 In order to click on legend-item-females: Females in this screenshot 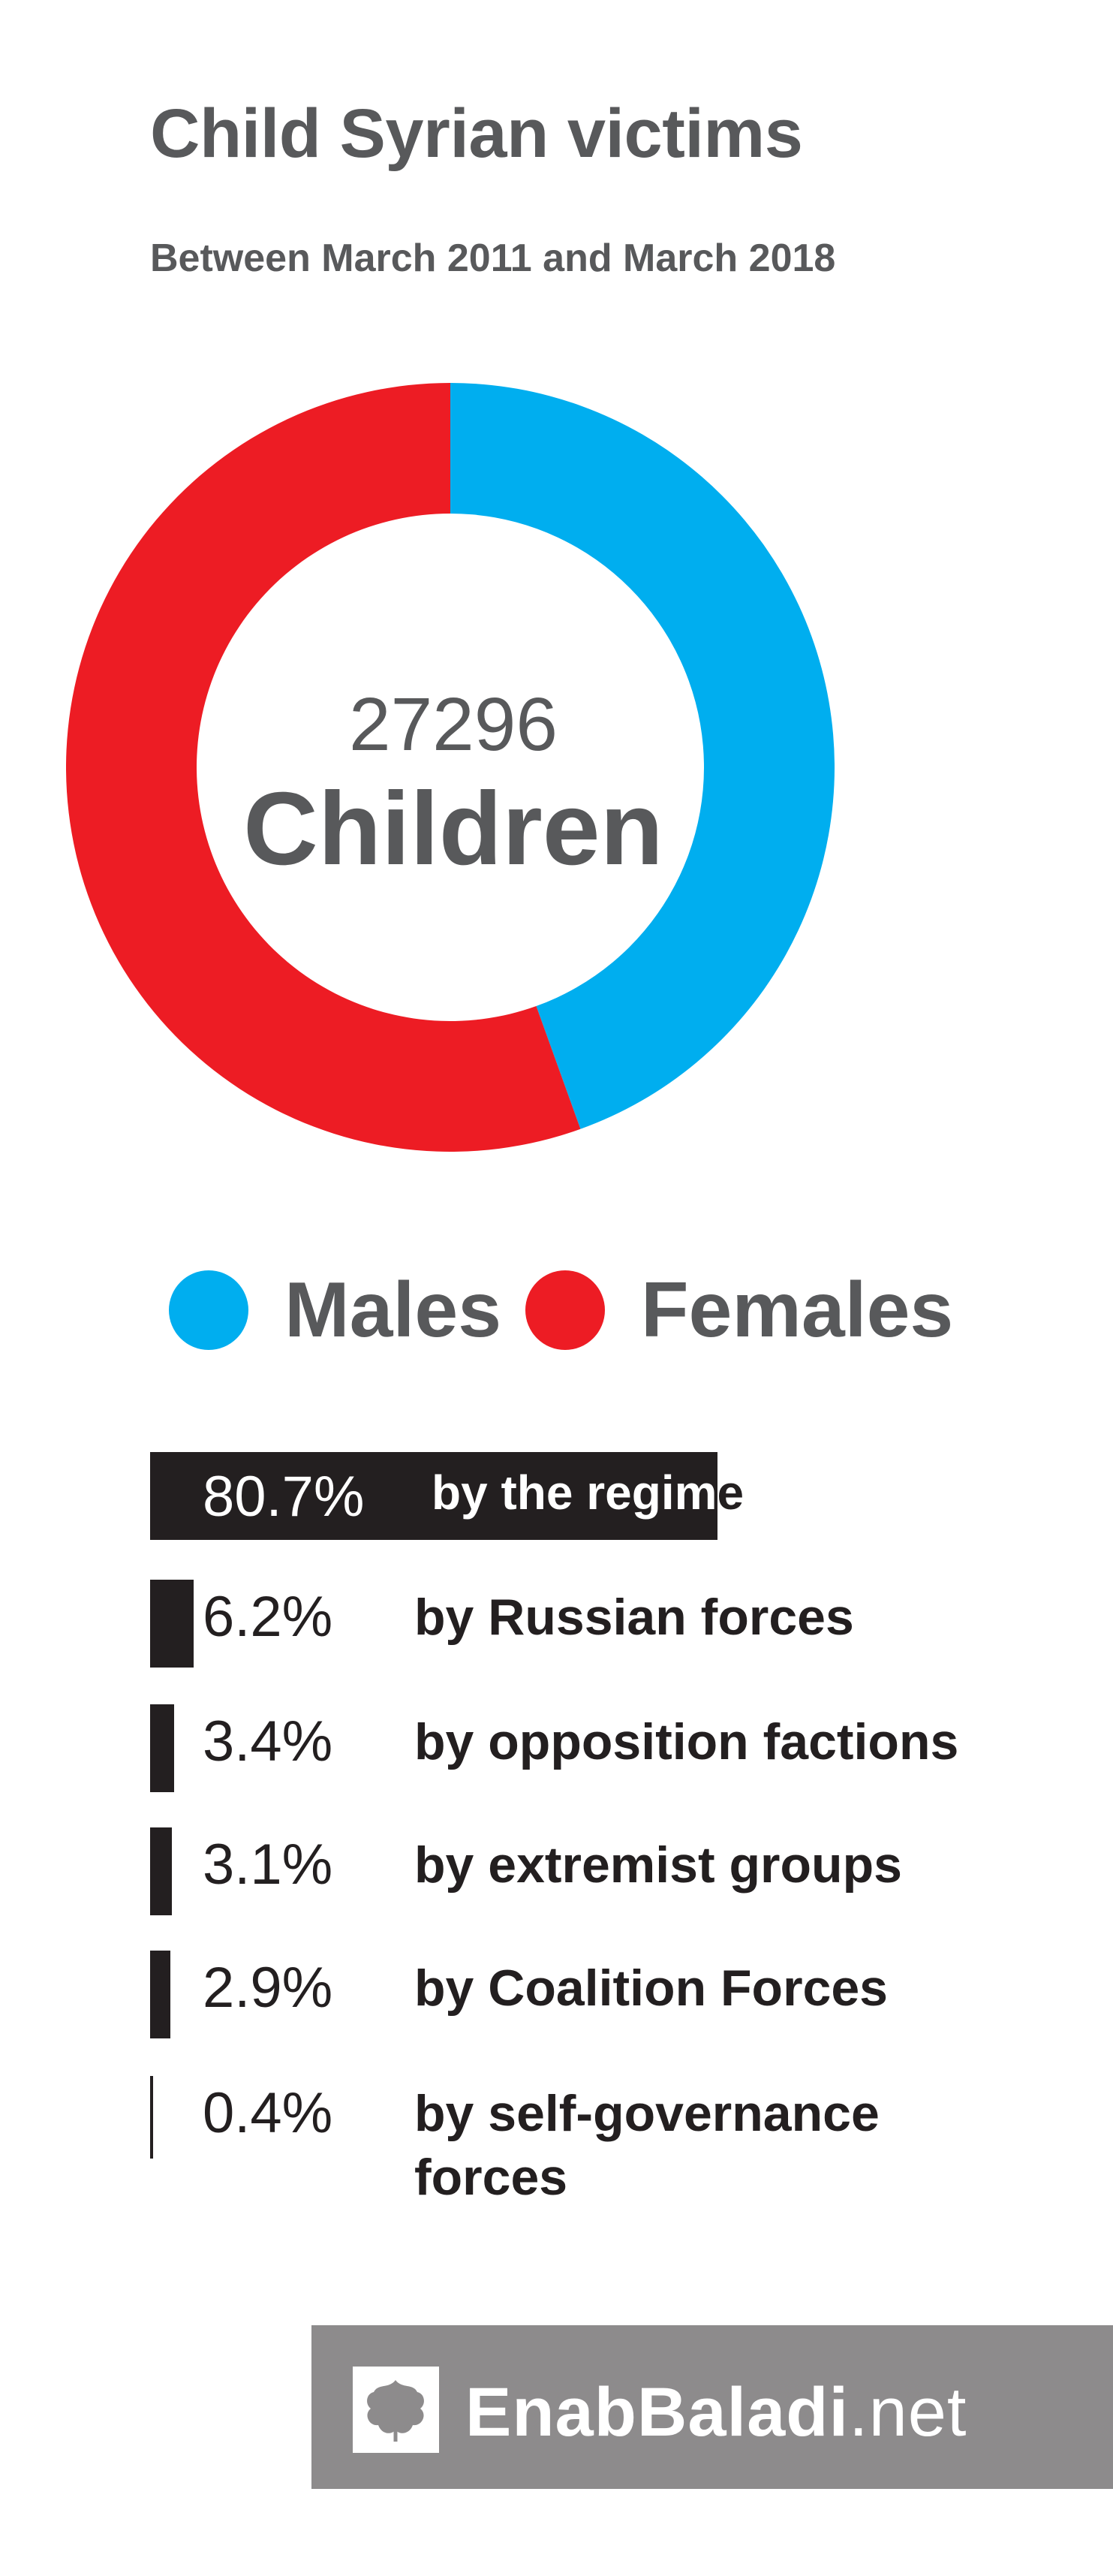, I will do `click(739, 1310)`.